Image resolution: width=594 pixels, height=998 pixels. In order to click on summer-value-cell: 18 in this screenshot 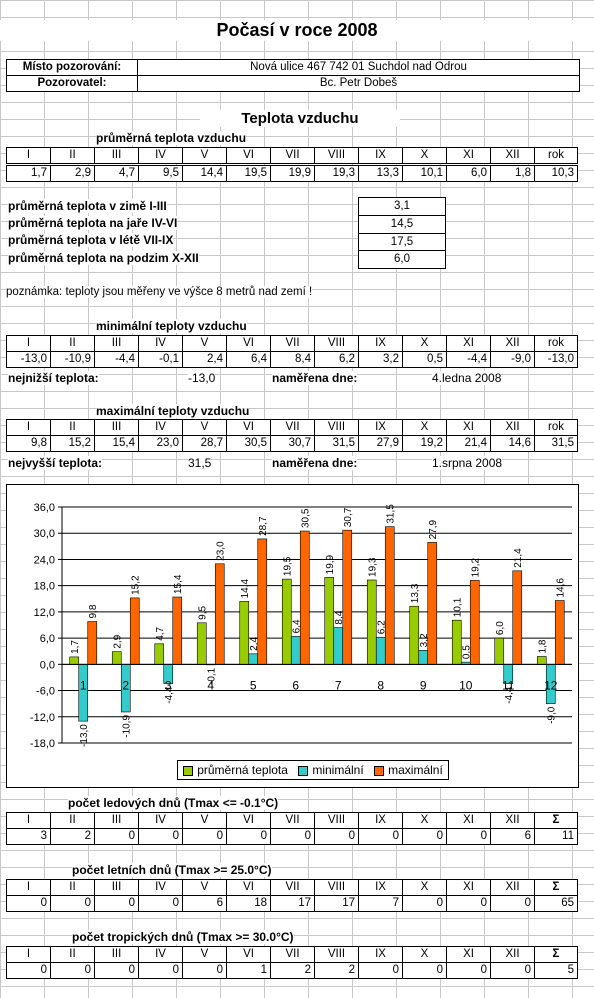, I will do `click(248, 903)`.